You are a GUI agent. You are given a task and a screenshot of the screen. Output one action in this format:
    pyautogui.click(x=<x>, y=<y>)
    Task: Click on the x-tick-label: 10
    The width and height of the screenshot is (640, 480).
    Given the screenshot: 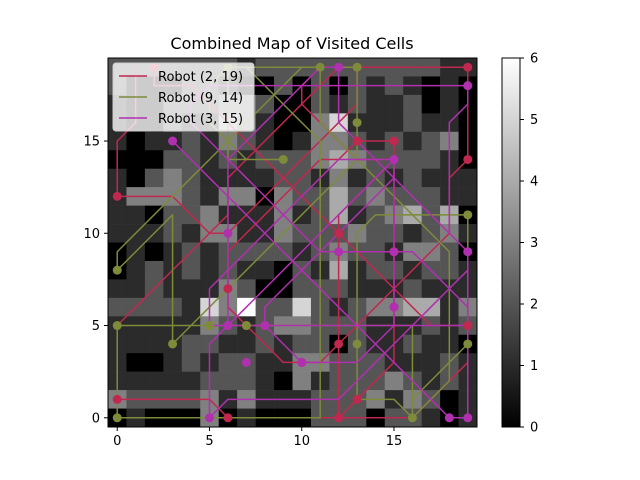 What is the action you would take?
    pyautogui.click(x=301, y=441)
    